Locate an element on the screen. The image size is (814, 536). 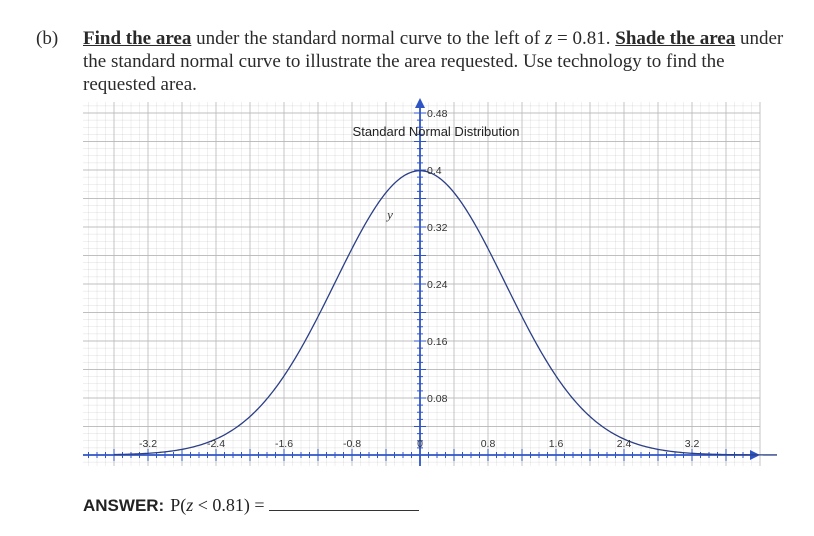
x-tick-label: -0.8 is located at coordinates (352, 444).